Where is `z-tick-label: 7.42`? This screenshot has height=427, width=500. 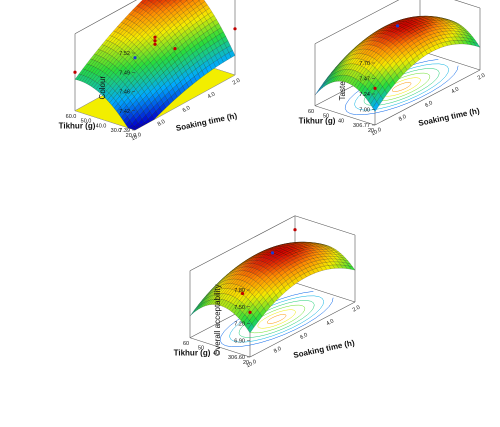 z-tick-label: 7.42 is located at coordinates (124, 112).